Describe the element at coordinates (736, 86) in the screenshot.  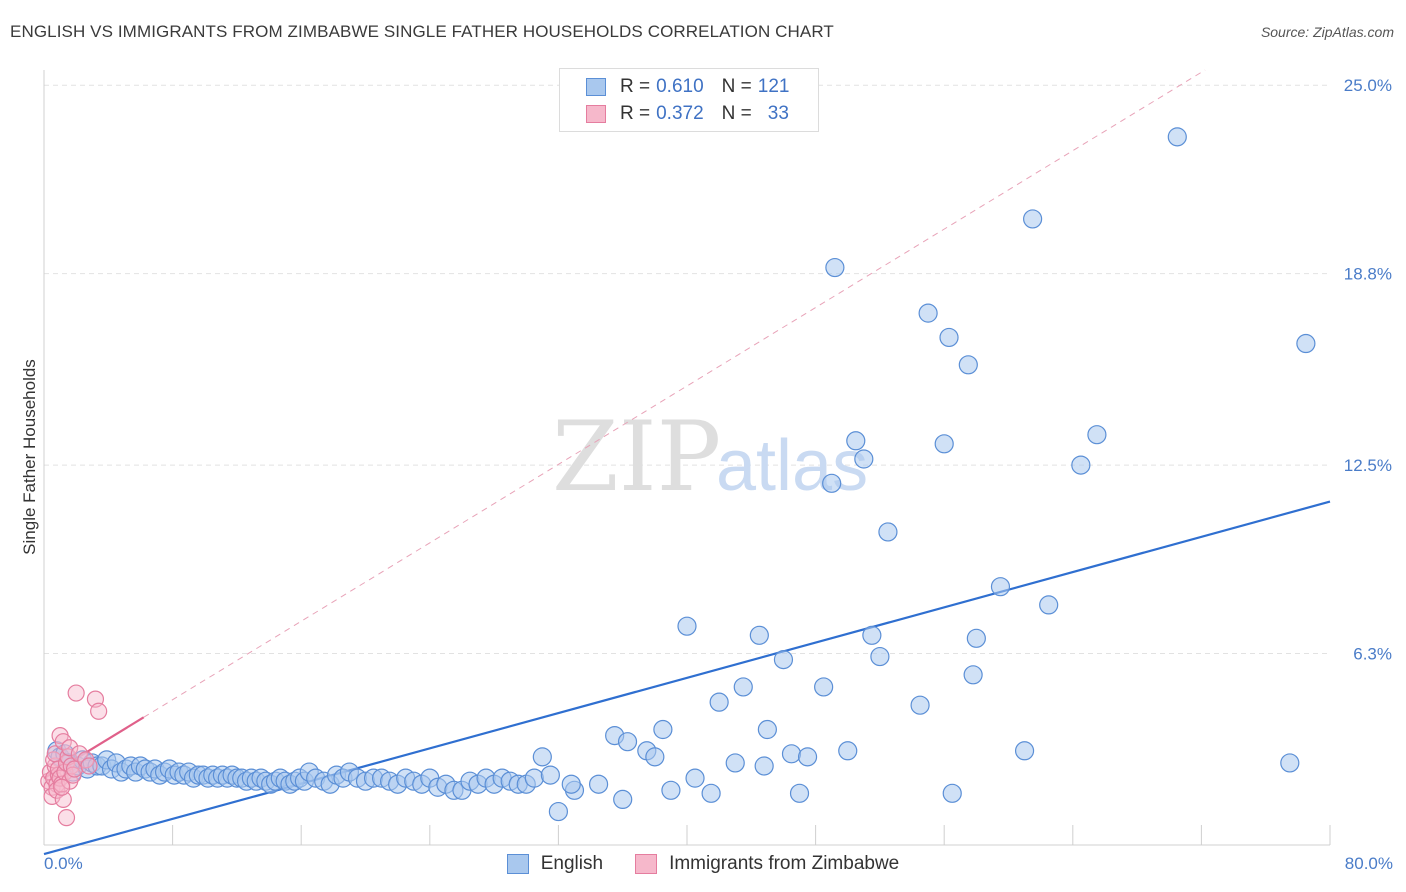
I see `english-n-label: N =` at that location.